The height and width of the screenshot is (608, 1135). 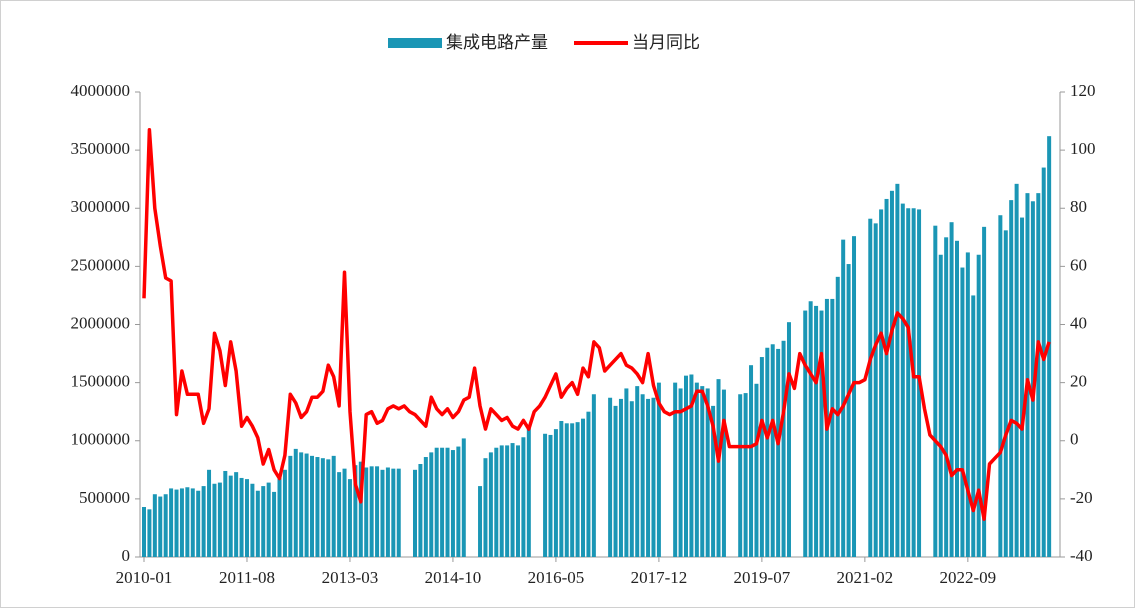 I want to click on y2-tick-label: 40, so click(x=1078, y=322).